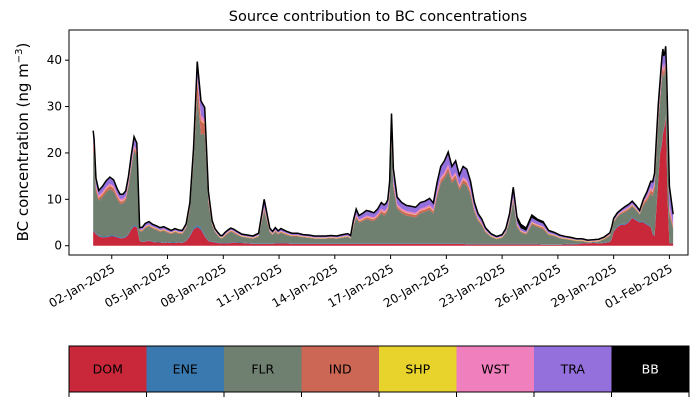 The width and height of the screenshot is (698, 402). I want to click on legend-swatch-dom, so click(108, 369).